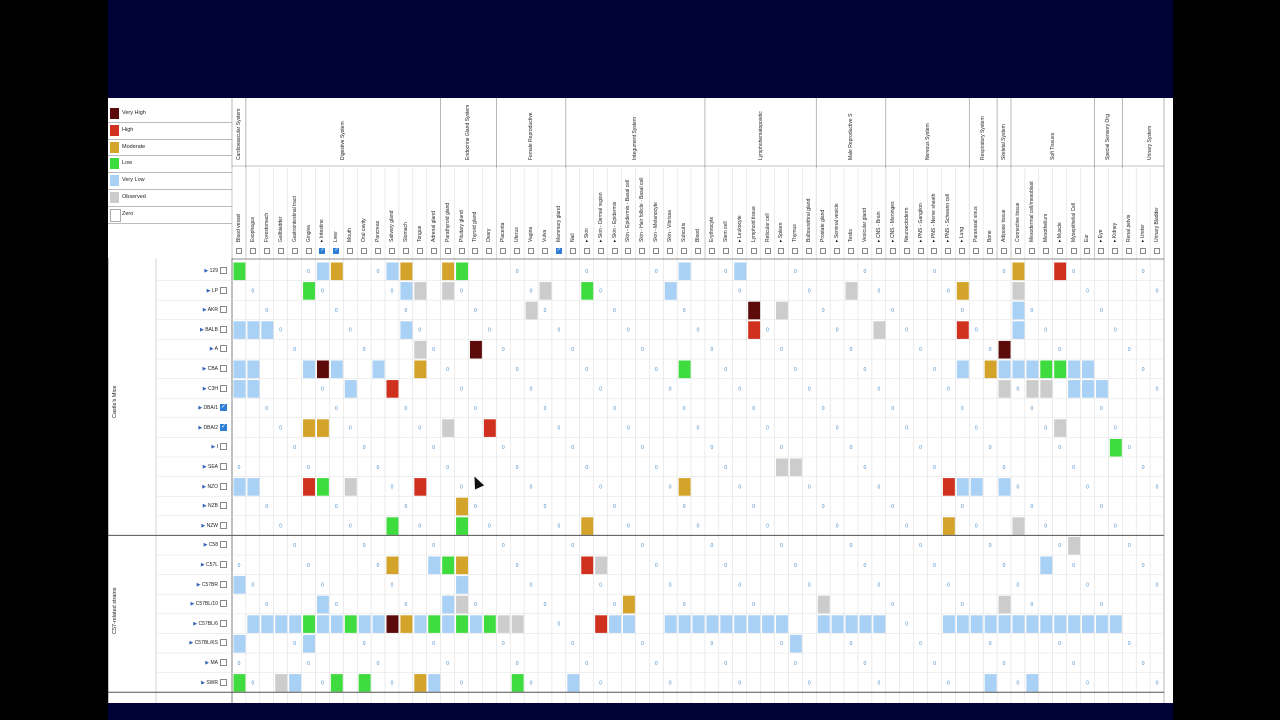  I want to click on tissue-header: Ear, so click(1087, 238).